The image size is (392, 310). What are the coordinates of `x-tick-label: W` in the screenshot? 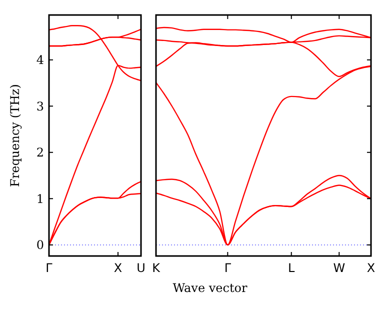 It's located at (339, 268).